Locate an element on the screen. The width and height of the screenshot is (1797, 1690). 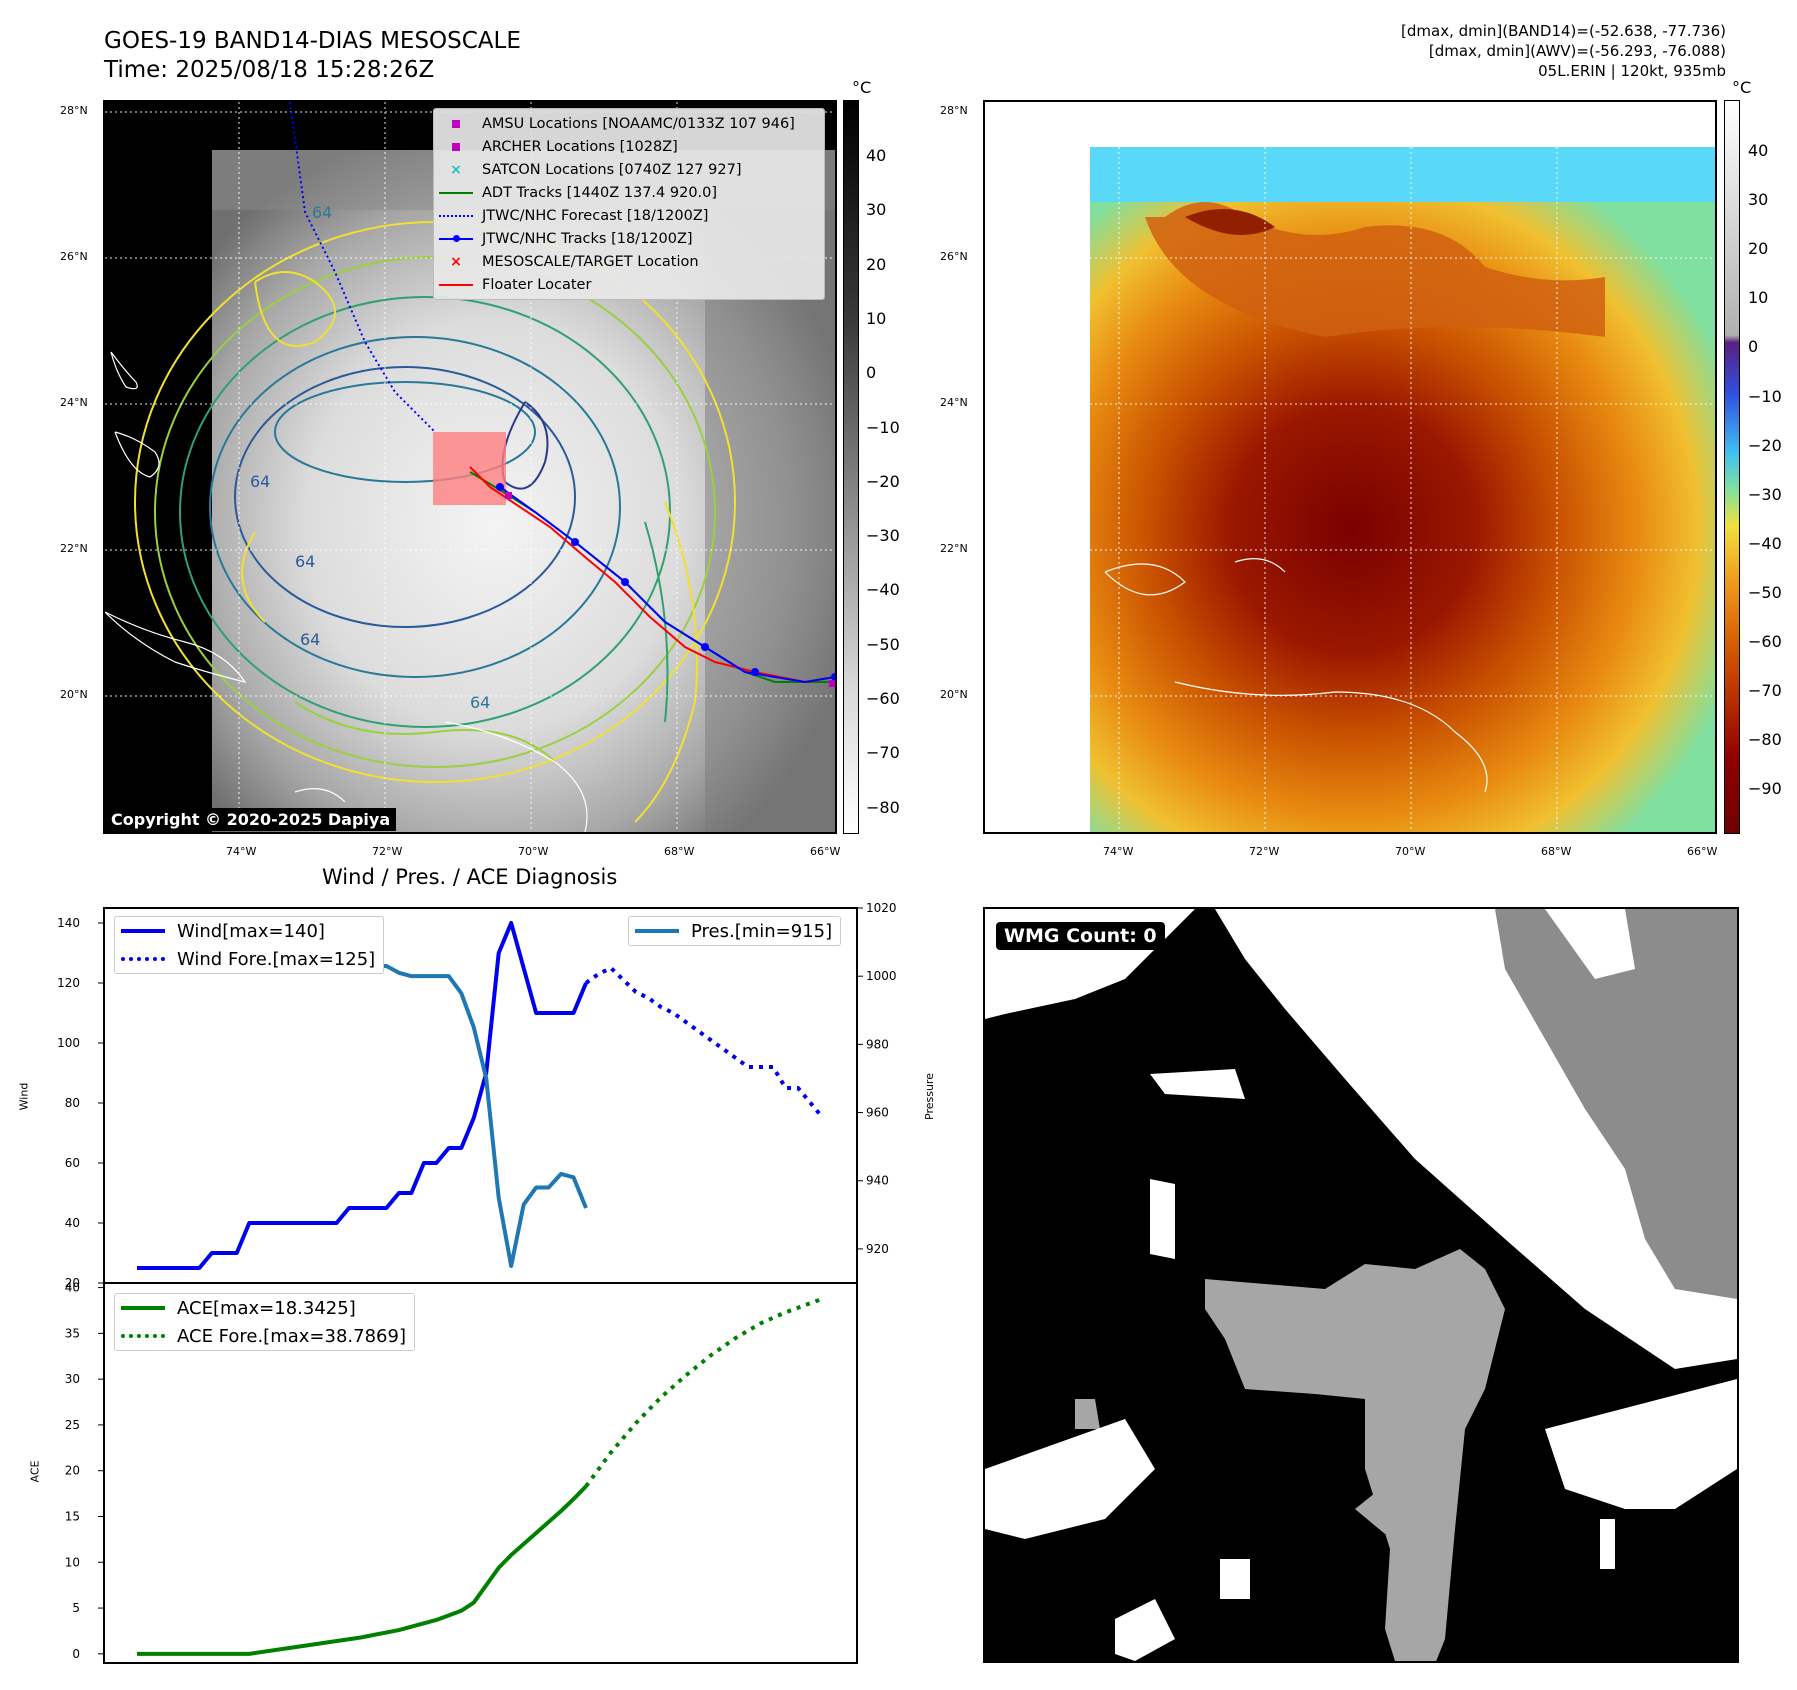
colorbar-tick: −40 is located at coordinates (883, 590).